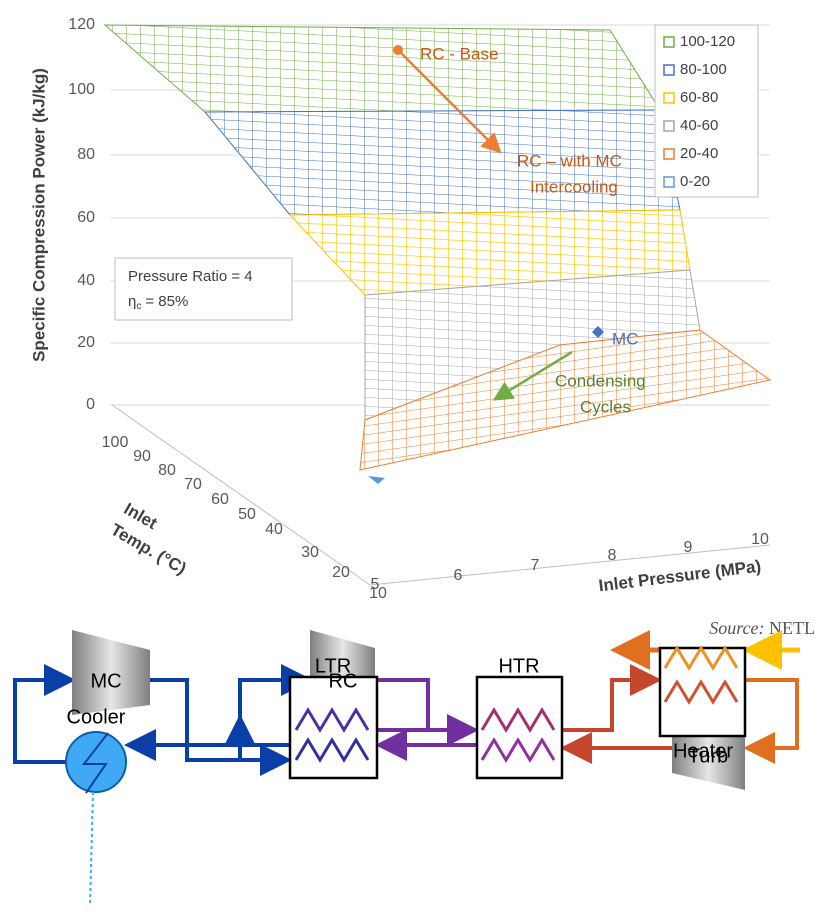  I want to click on info-text: ηc = 85%, so click(158, 302).